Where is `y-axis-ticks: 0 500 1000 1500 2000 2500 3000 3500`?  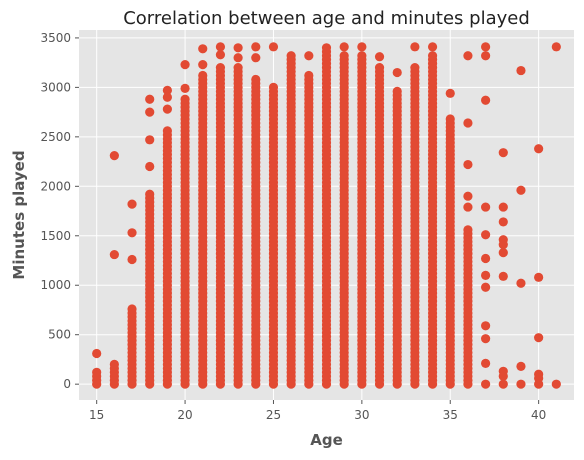
y-axis-ticks: 0 500 1000 1500 2000 2500 3000 3500 is located at coordinates (59, 211).